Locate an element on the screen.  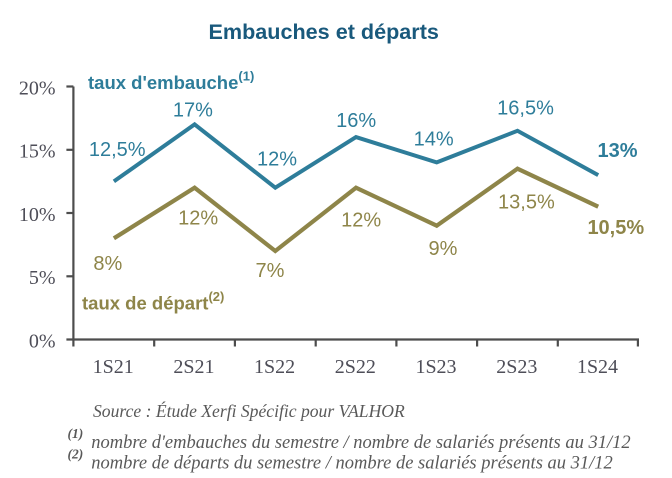
svg-text: 12,5% is located at coordinates (117, 150).